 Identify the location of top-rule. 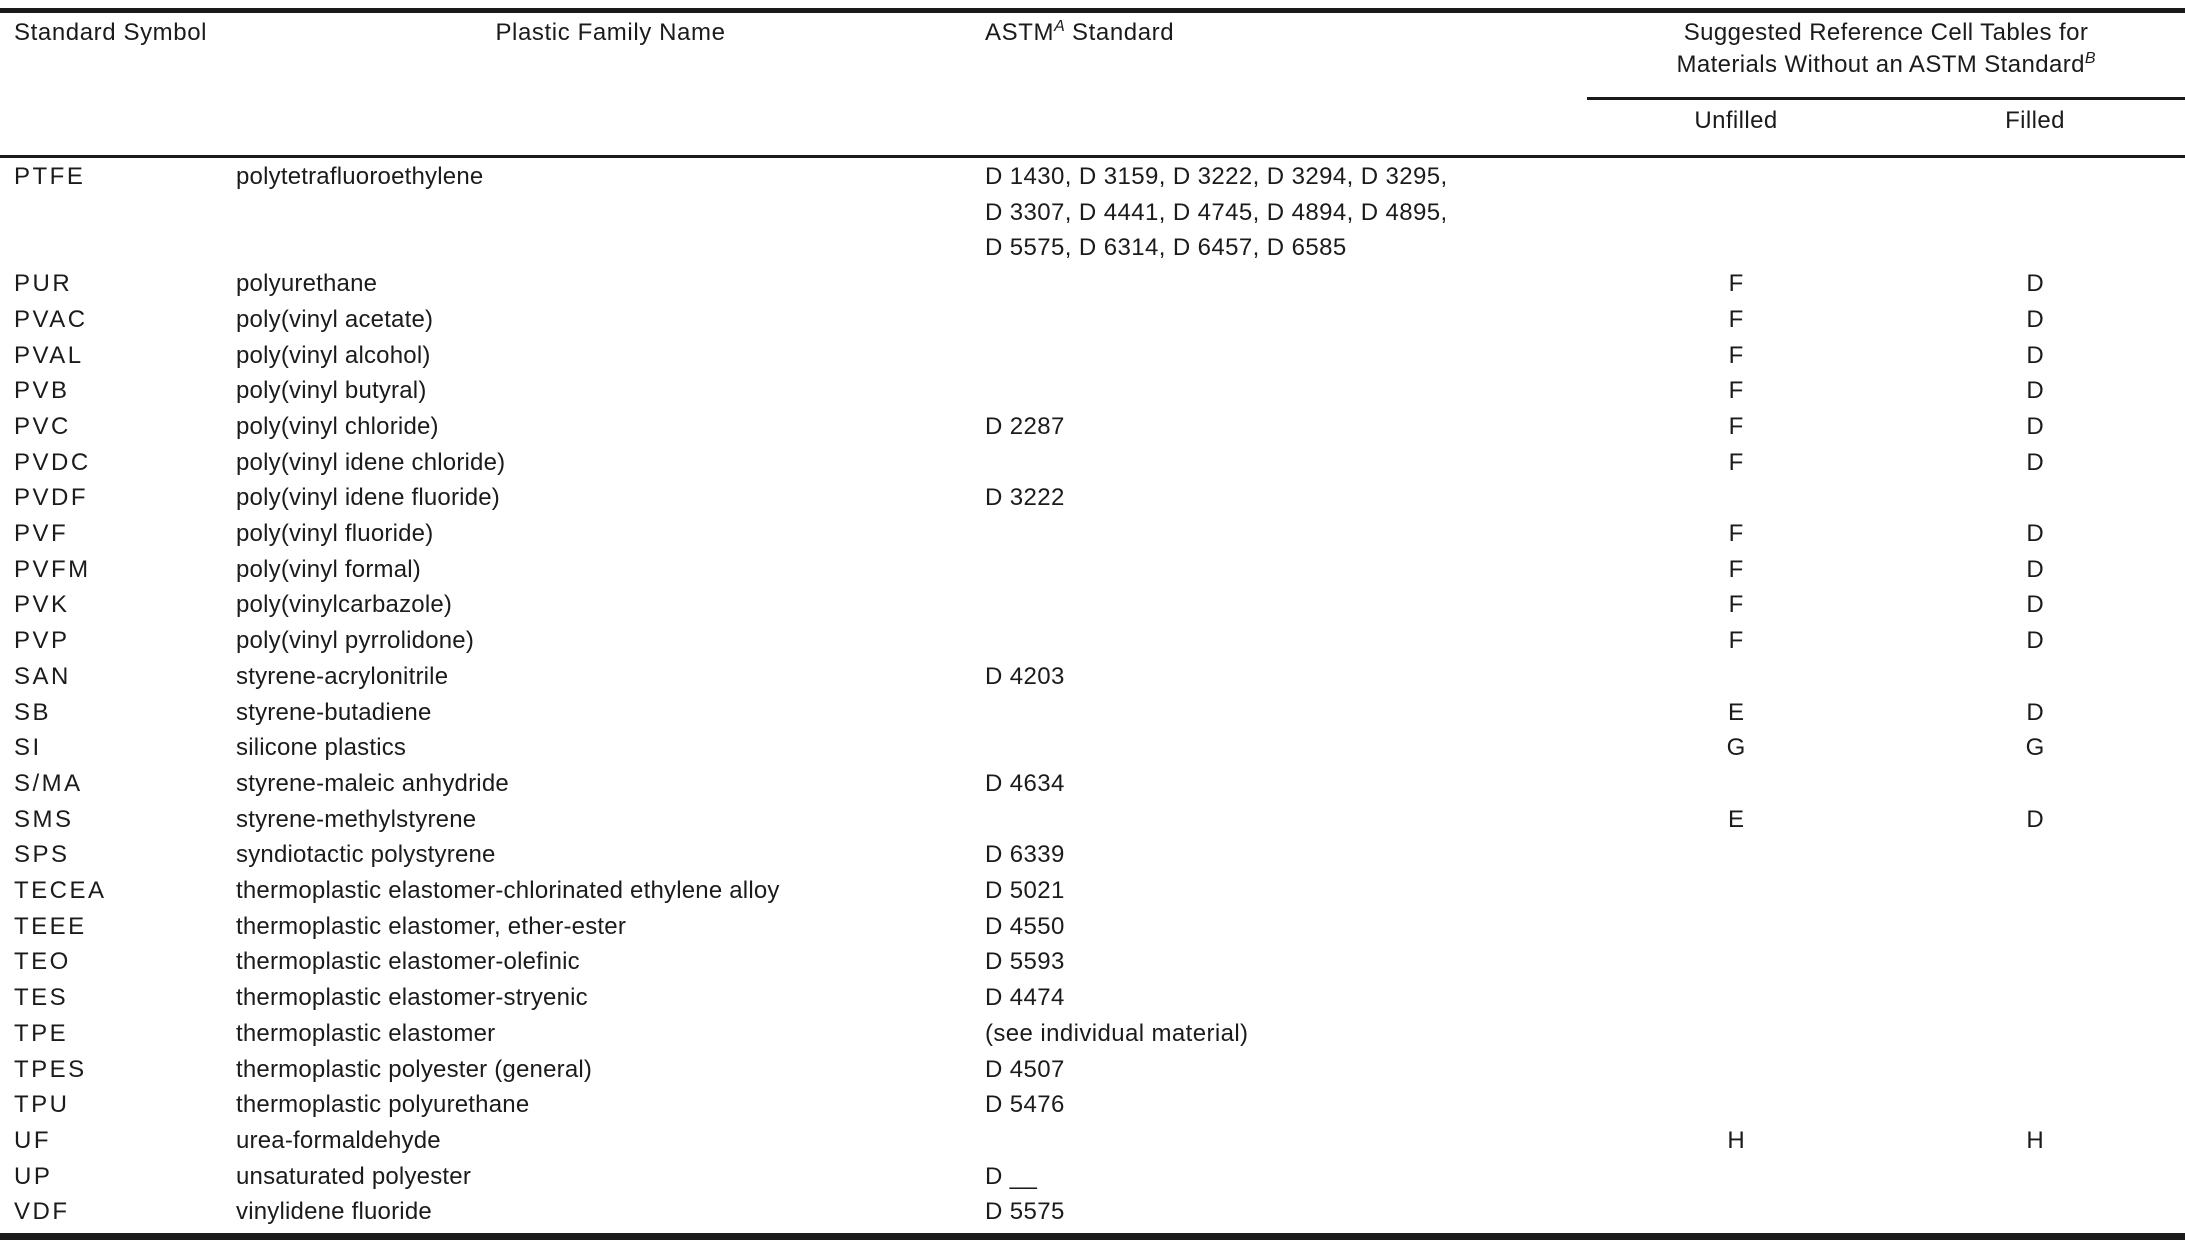
(1092, 10).